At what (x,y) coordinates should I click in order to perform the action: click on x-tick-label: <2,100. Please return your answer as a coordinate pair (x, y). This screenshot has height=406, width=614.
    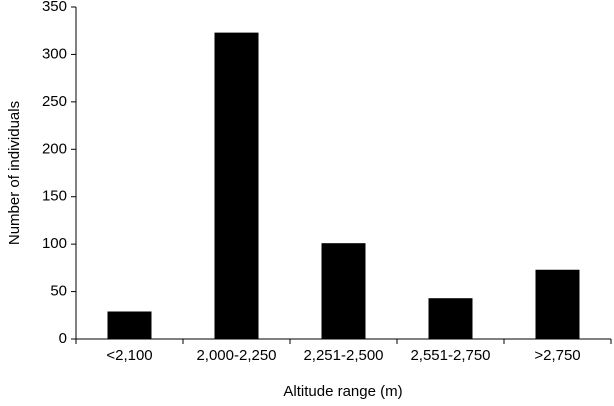
    Looking at the image, I should click on (129, 355).